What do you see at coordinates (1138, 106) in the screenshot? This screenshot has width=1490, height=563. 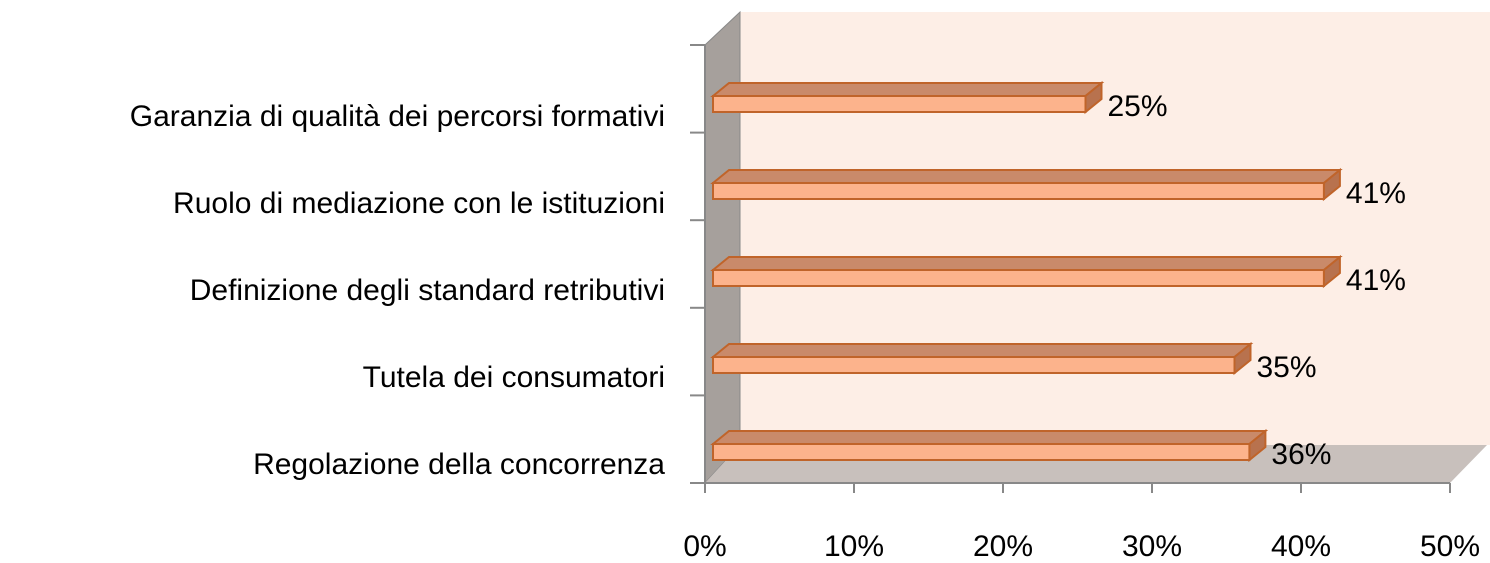 I see `value-label: 25%` at bounding box center [1138, 106].